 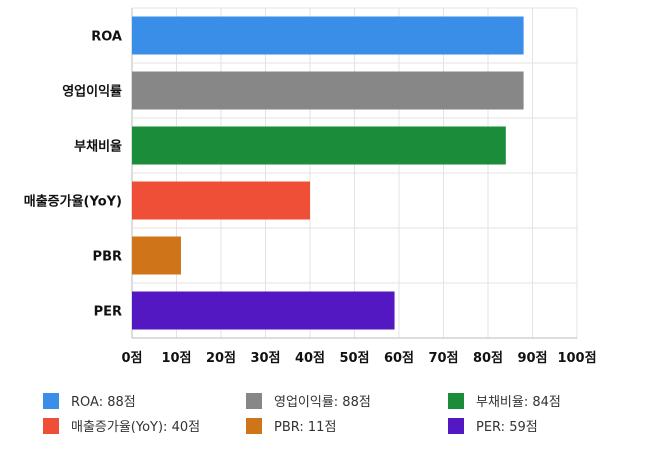 I want to click on x-tick-label: 0점, so click(x=131, y=358).